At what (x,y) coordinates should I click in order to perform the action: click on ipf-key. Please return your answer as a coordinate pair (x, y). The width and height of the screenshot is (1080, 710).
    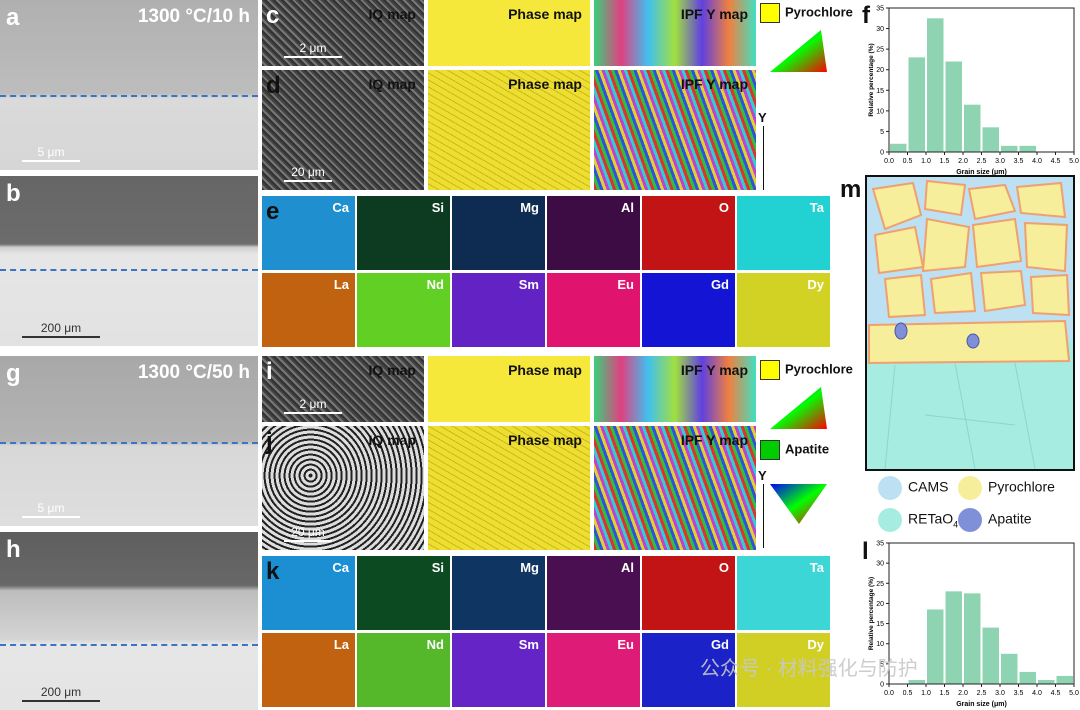
    Looking at the image, I should click on (798, 51).